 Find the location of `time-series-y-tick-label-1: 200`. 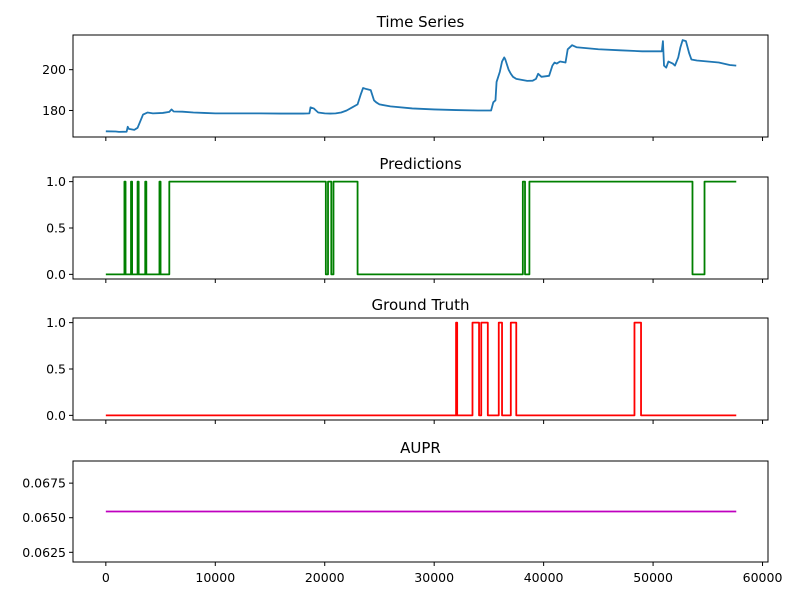

time-series-y-tick-label-1: 200 is located at coordinates (54, 69).